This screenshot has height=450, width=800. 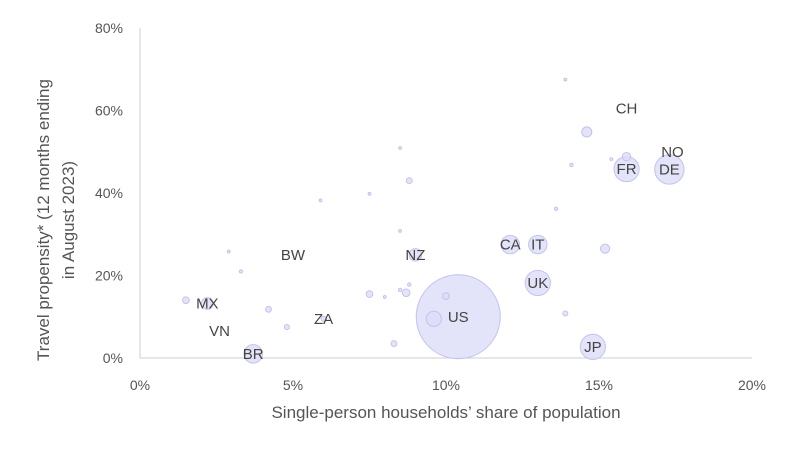 What do you see at coordinates (627, 169) in the screenshot?
I see `point-label-fr: FR` at bounding box center [627, 169].